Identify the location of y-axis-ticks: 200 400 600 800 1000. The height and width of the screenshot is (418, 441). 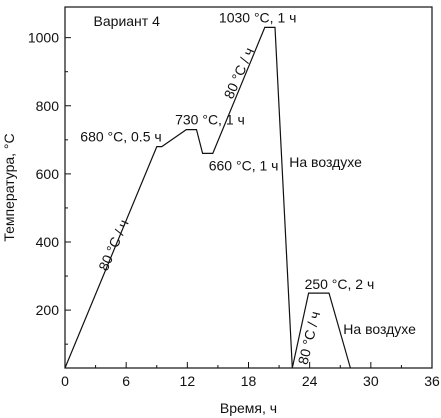
(49, 187).